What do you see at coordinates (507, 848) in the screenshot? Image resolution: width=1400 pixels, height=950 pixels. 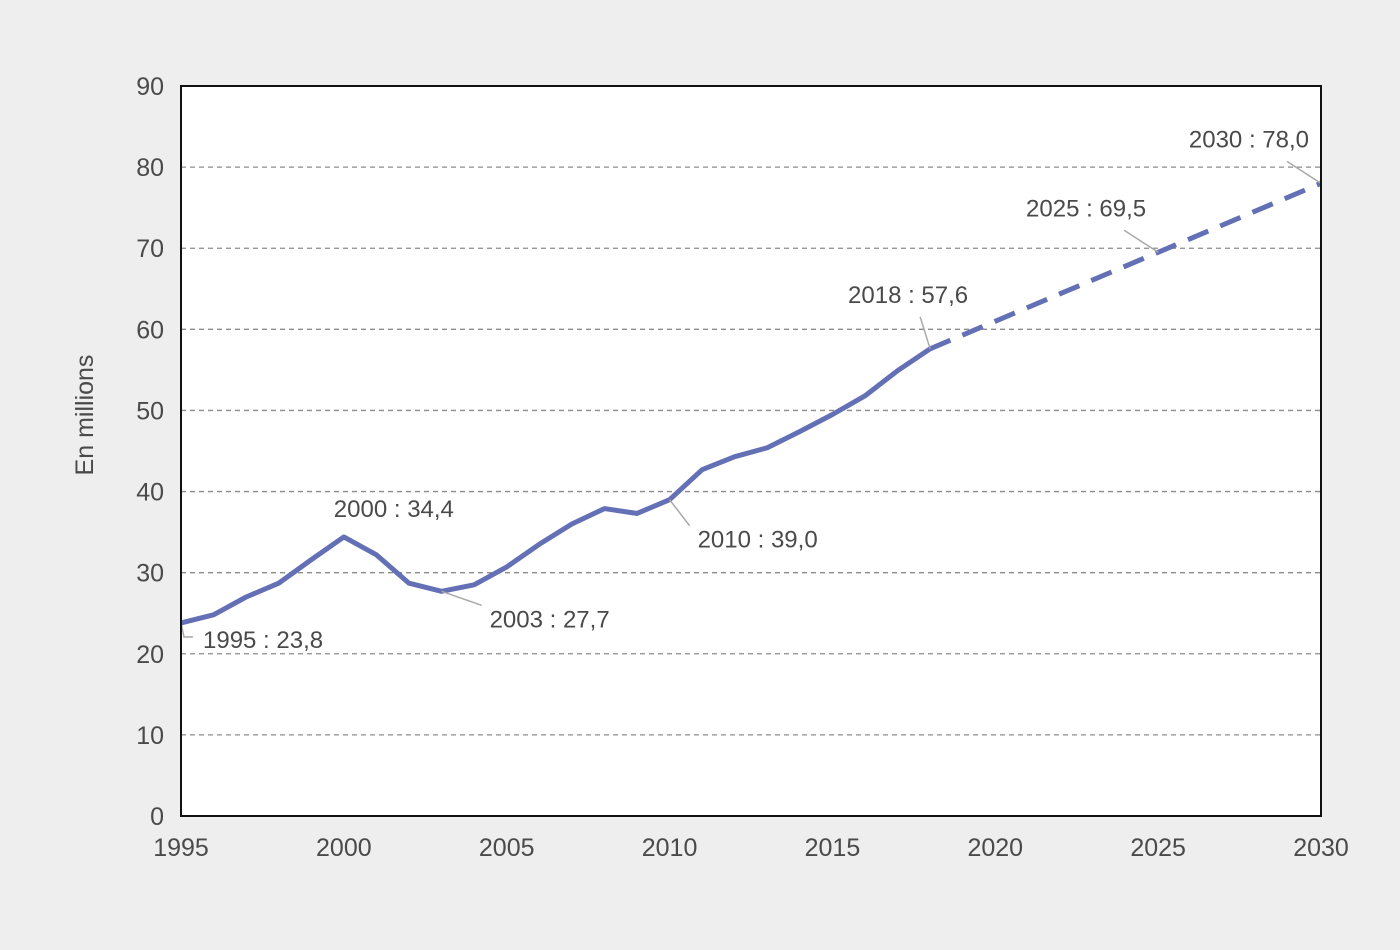 I see `x-tick-label: 2005` at bounding box center [507, 848].